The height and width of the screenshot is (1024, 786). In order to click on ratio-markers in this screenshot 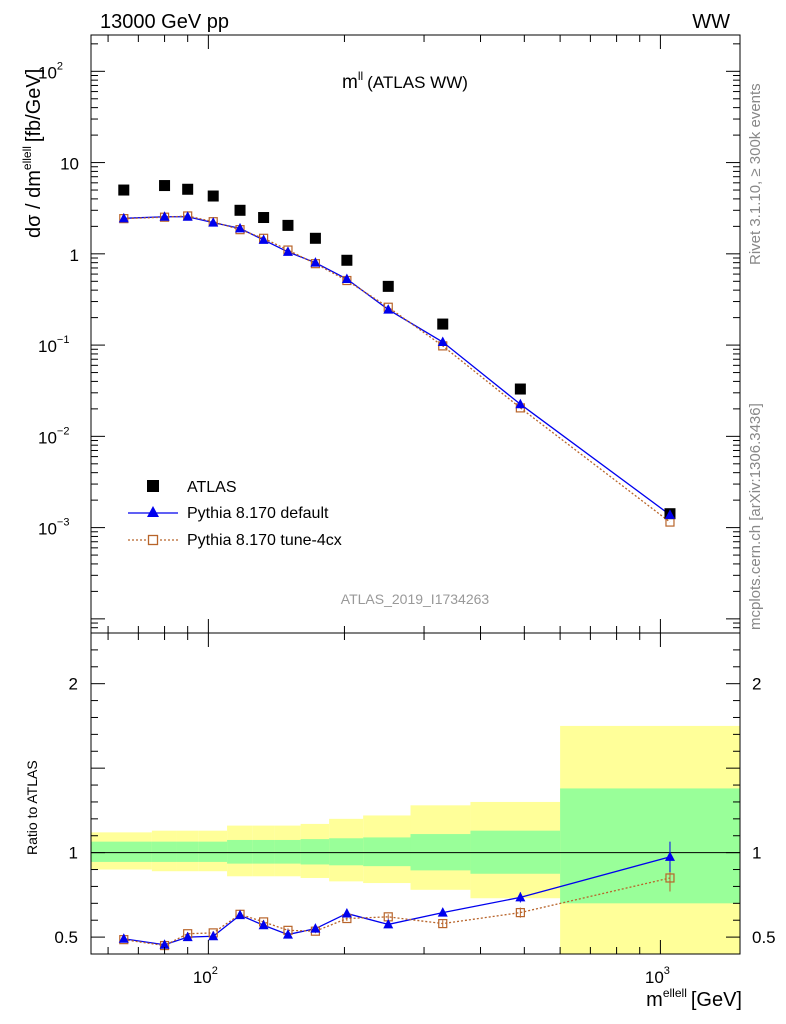, I will do `click(396, 896)`.